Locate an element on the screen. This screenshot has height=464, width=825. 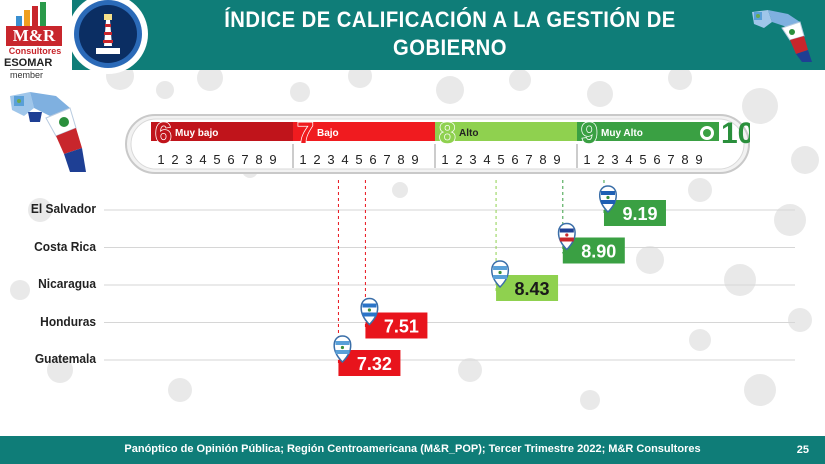
data-point: 9.19 is located at coordinates (632, 205).